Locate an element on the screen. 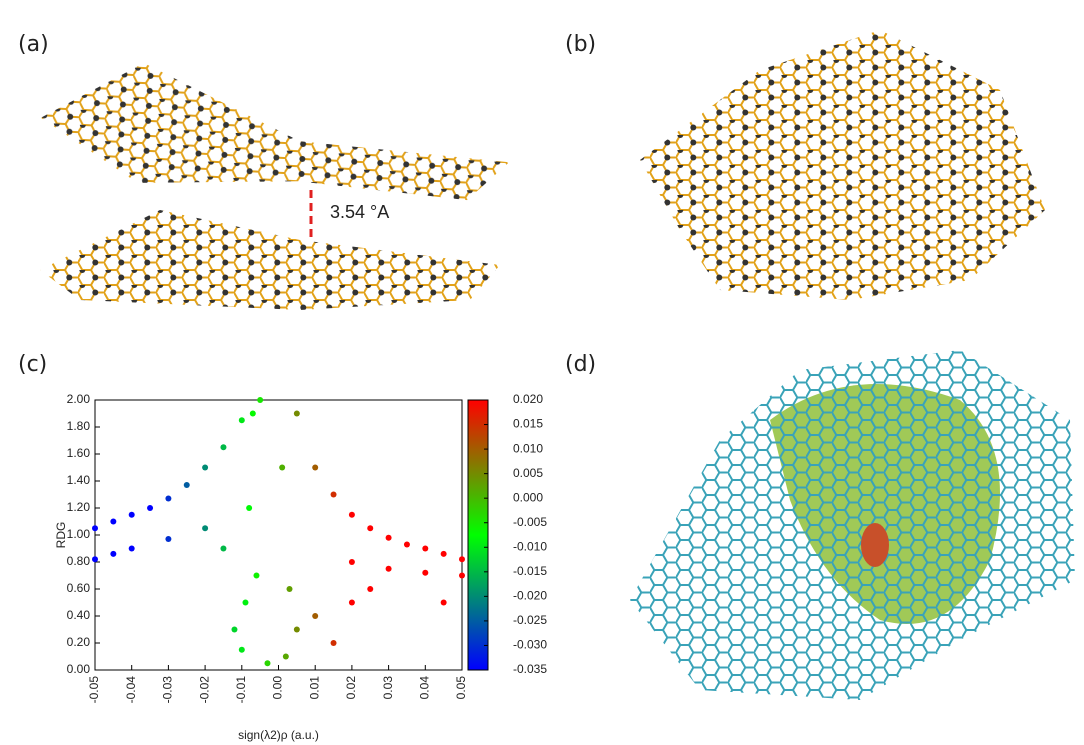 The width and height of the screenshot is (1084, 745). colorbar-tick-label: -0.015 is located at coordinates (530, 571).